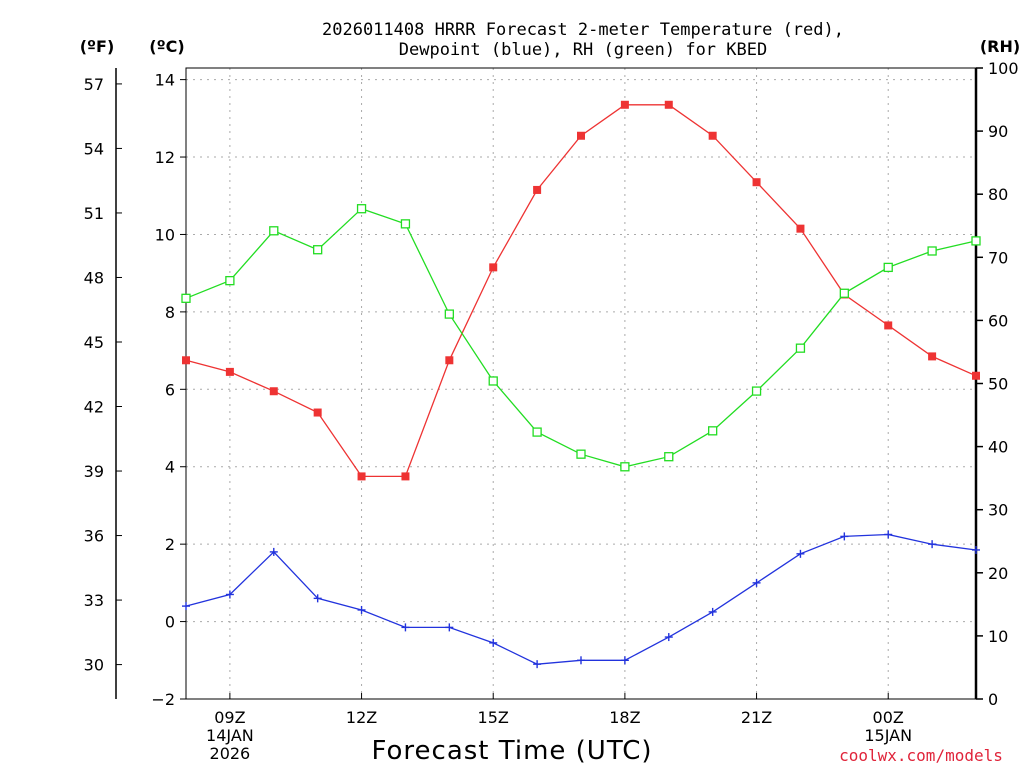 This screenshot has height=768, width=1024. I want to click on chart-title-line2: Dewpoint (blue), RH (green) for KBED, so click(583, 50).